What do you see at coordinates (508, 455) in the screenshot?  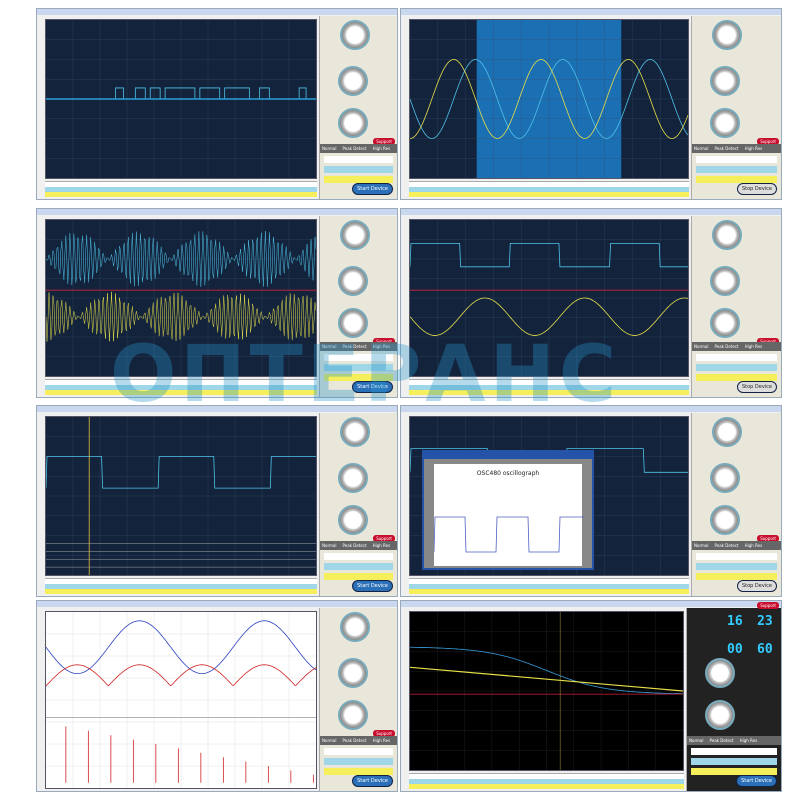 I see `preview-titlebar` at bounding box center [508, 455].